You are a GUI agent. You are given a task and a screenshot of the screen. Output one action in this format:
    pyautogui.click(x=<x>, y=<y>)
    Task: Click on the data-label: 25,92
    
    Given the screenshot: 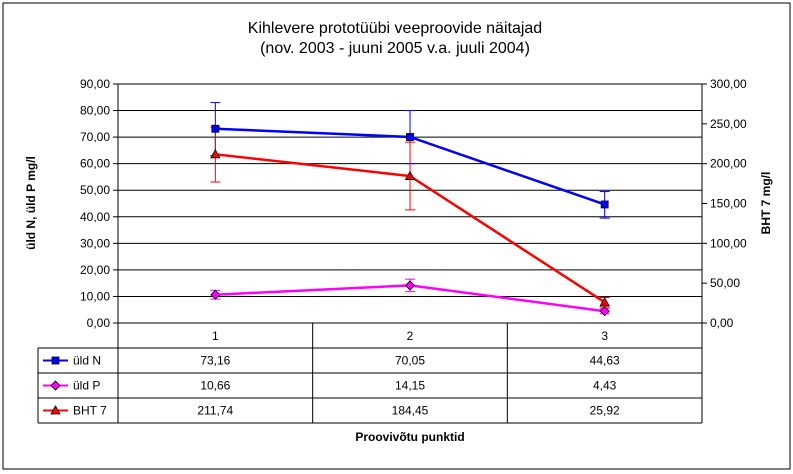 What is the action you would take?
    pyautogui.click(x=605, y=411)
    